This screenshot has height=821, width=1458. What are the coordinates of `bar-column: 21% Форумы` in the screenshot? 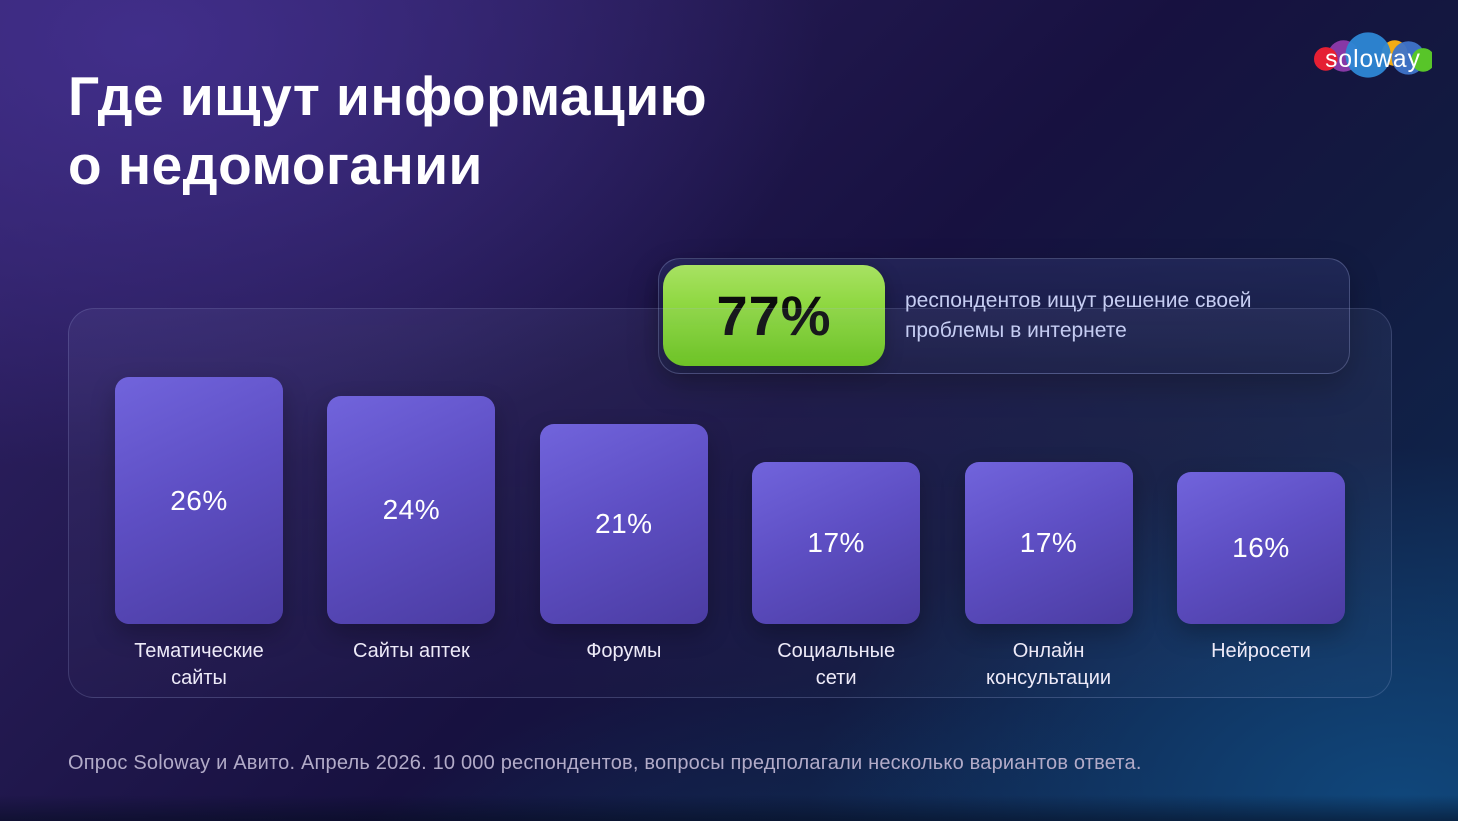 It's located at (623, 500).